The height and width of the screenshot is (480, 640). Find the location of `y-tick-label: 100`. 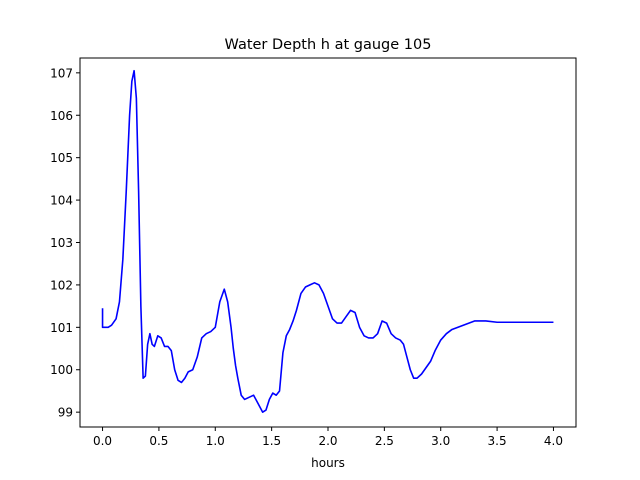

y-tick-label: 100 is located at coordinates (61, 370).